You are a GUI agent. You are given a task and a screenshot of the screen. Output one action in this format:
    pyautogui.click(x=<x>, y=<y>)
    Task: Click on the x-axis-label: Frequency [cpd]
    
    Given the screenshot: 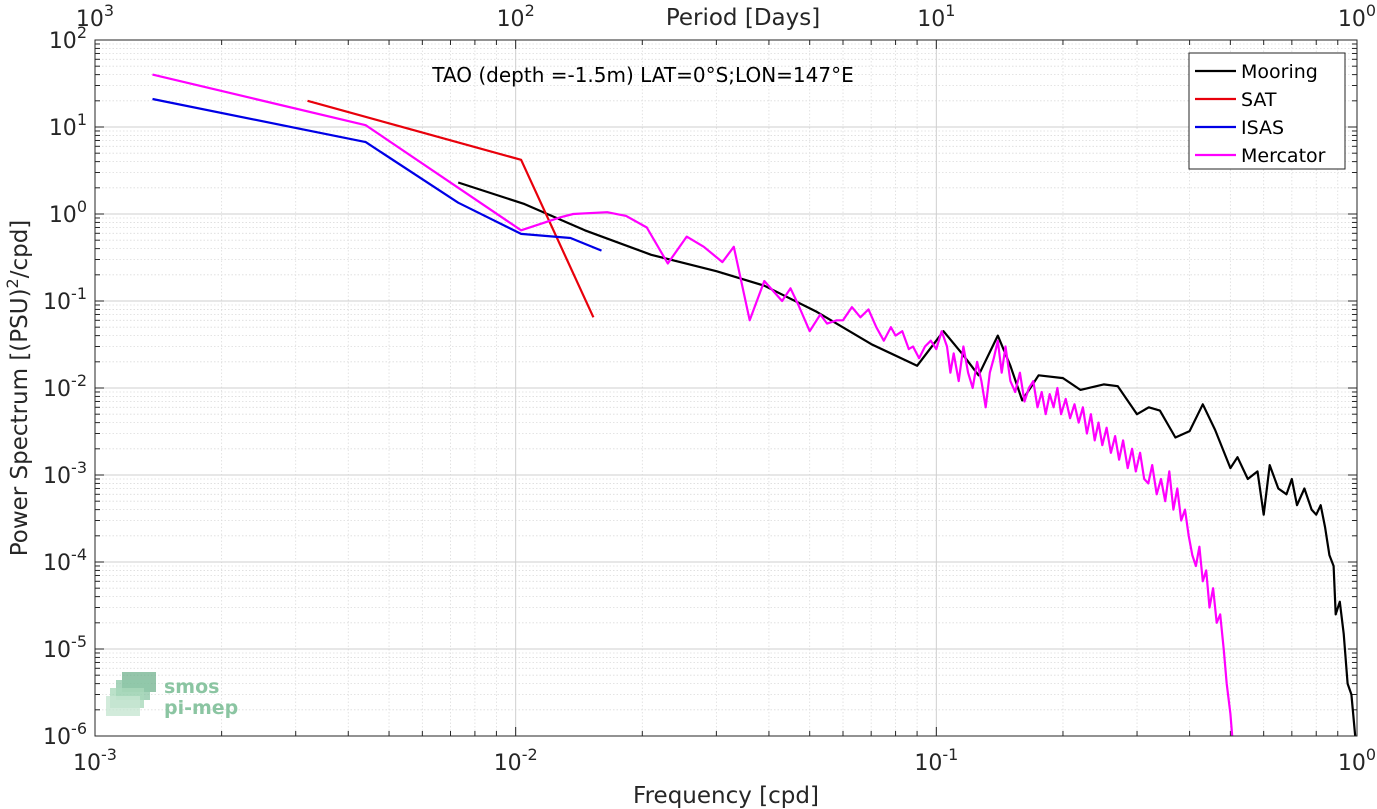 What is the action you would take?
    pyautogui.click(x=726, y=796)
    